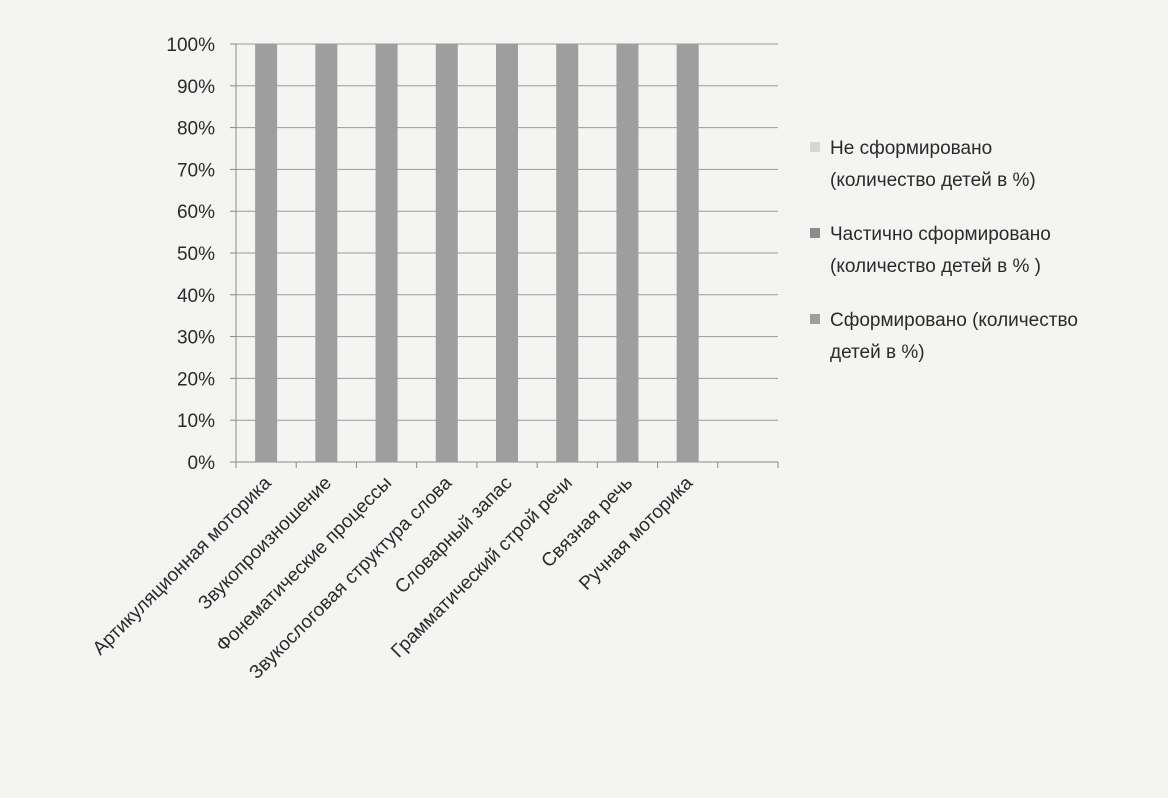 This screenshot has height=798, width=1168. What do you see at coordinates (940, 234) in the screenshot?
I see `legend-label: Частично сформировано` at bounding box center [940, 234].